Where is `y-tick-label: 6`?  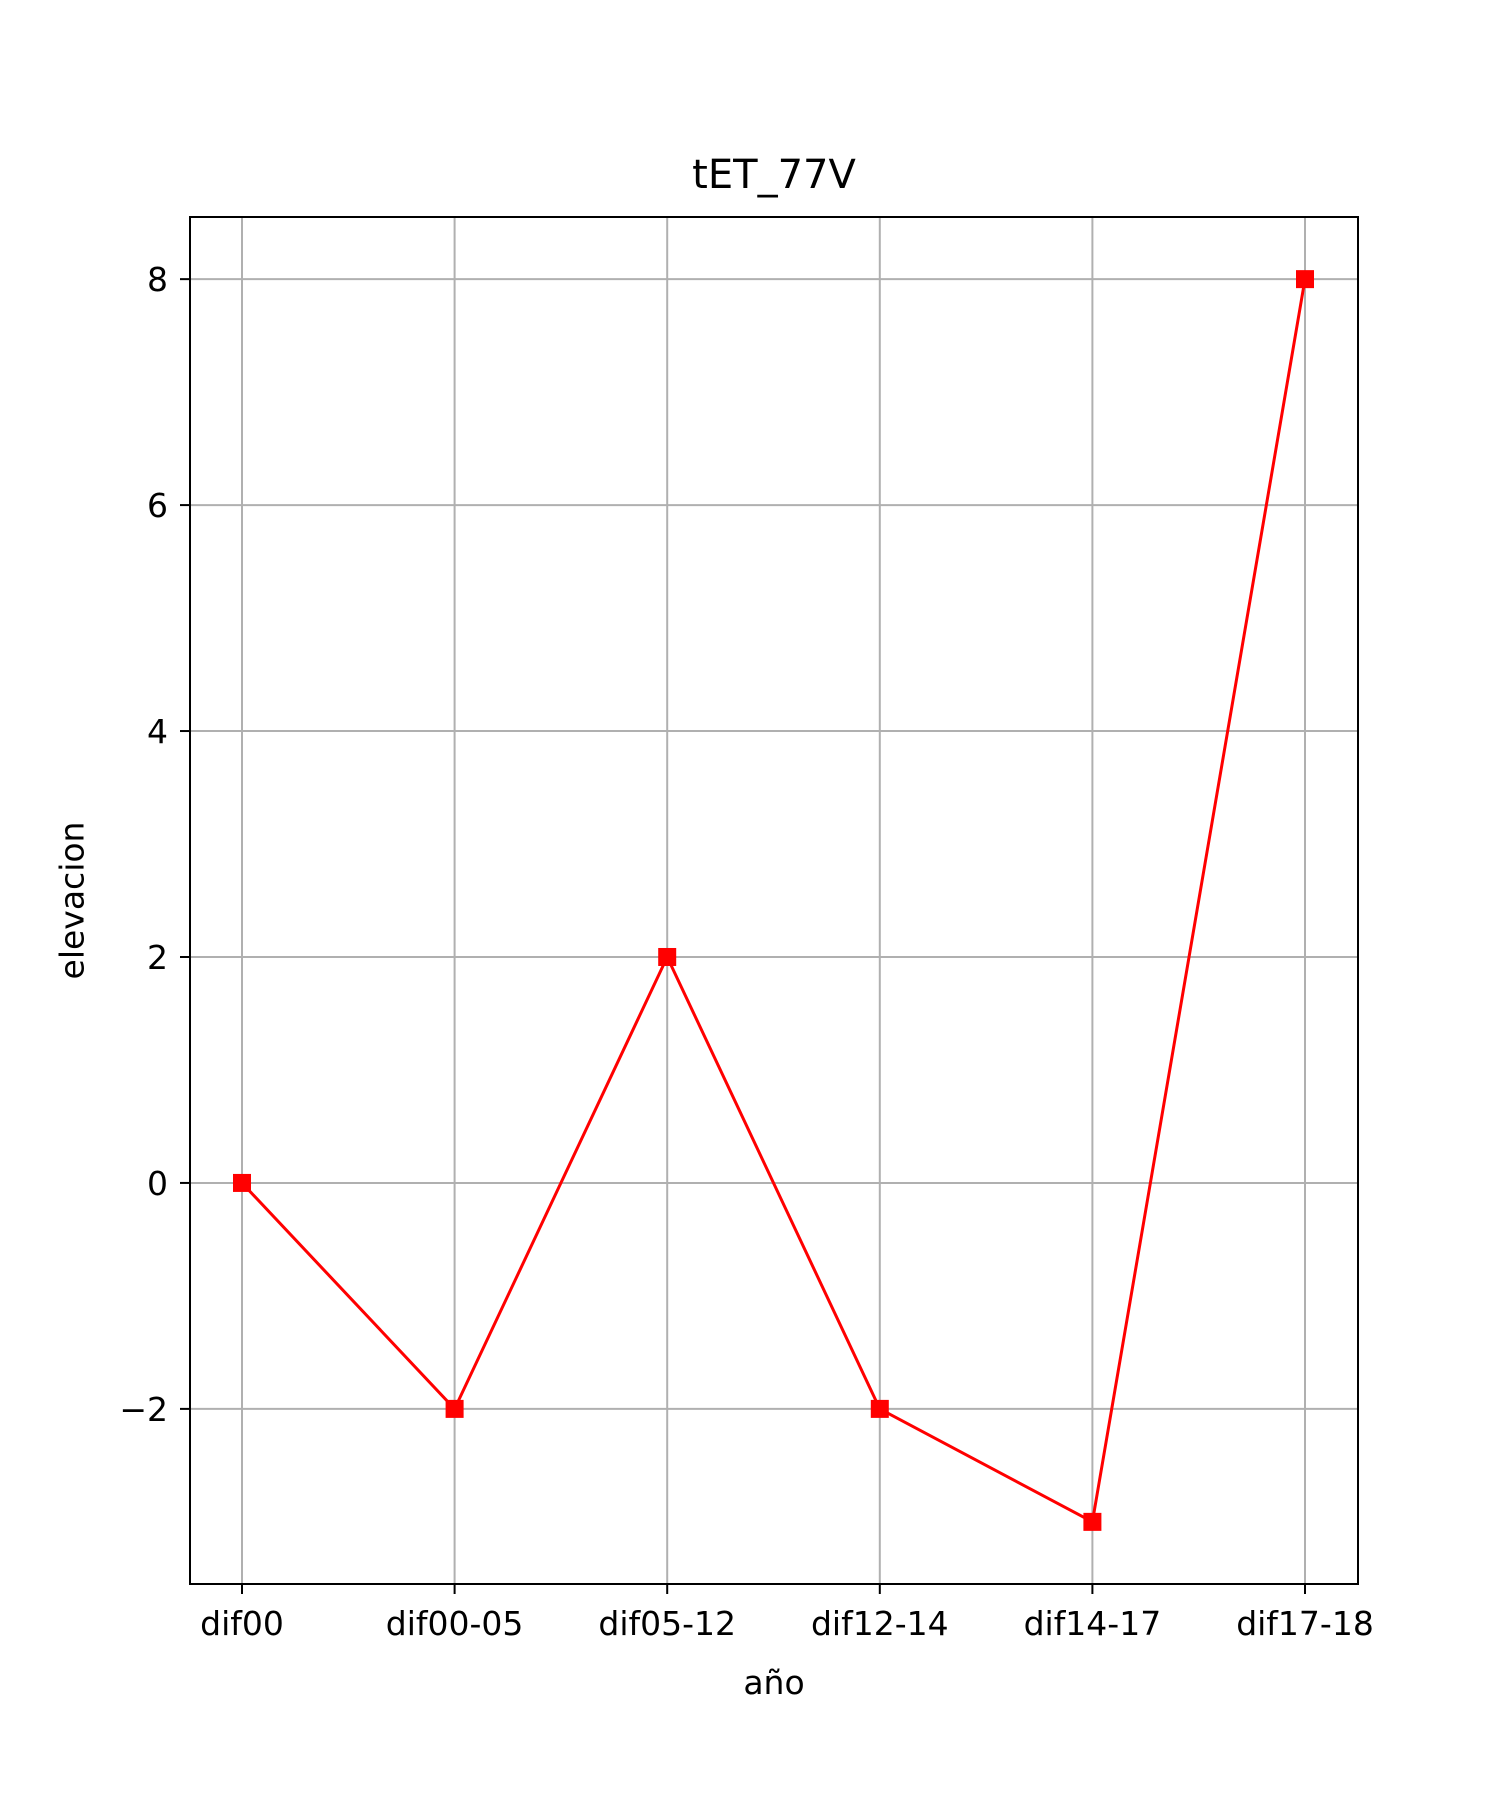
y-tick-label: 6 is located at coordinates (157, 505).